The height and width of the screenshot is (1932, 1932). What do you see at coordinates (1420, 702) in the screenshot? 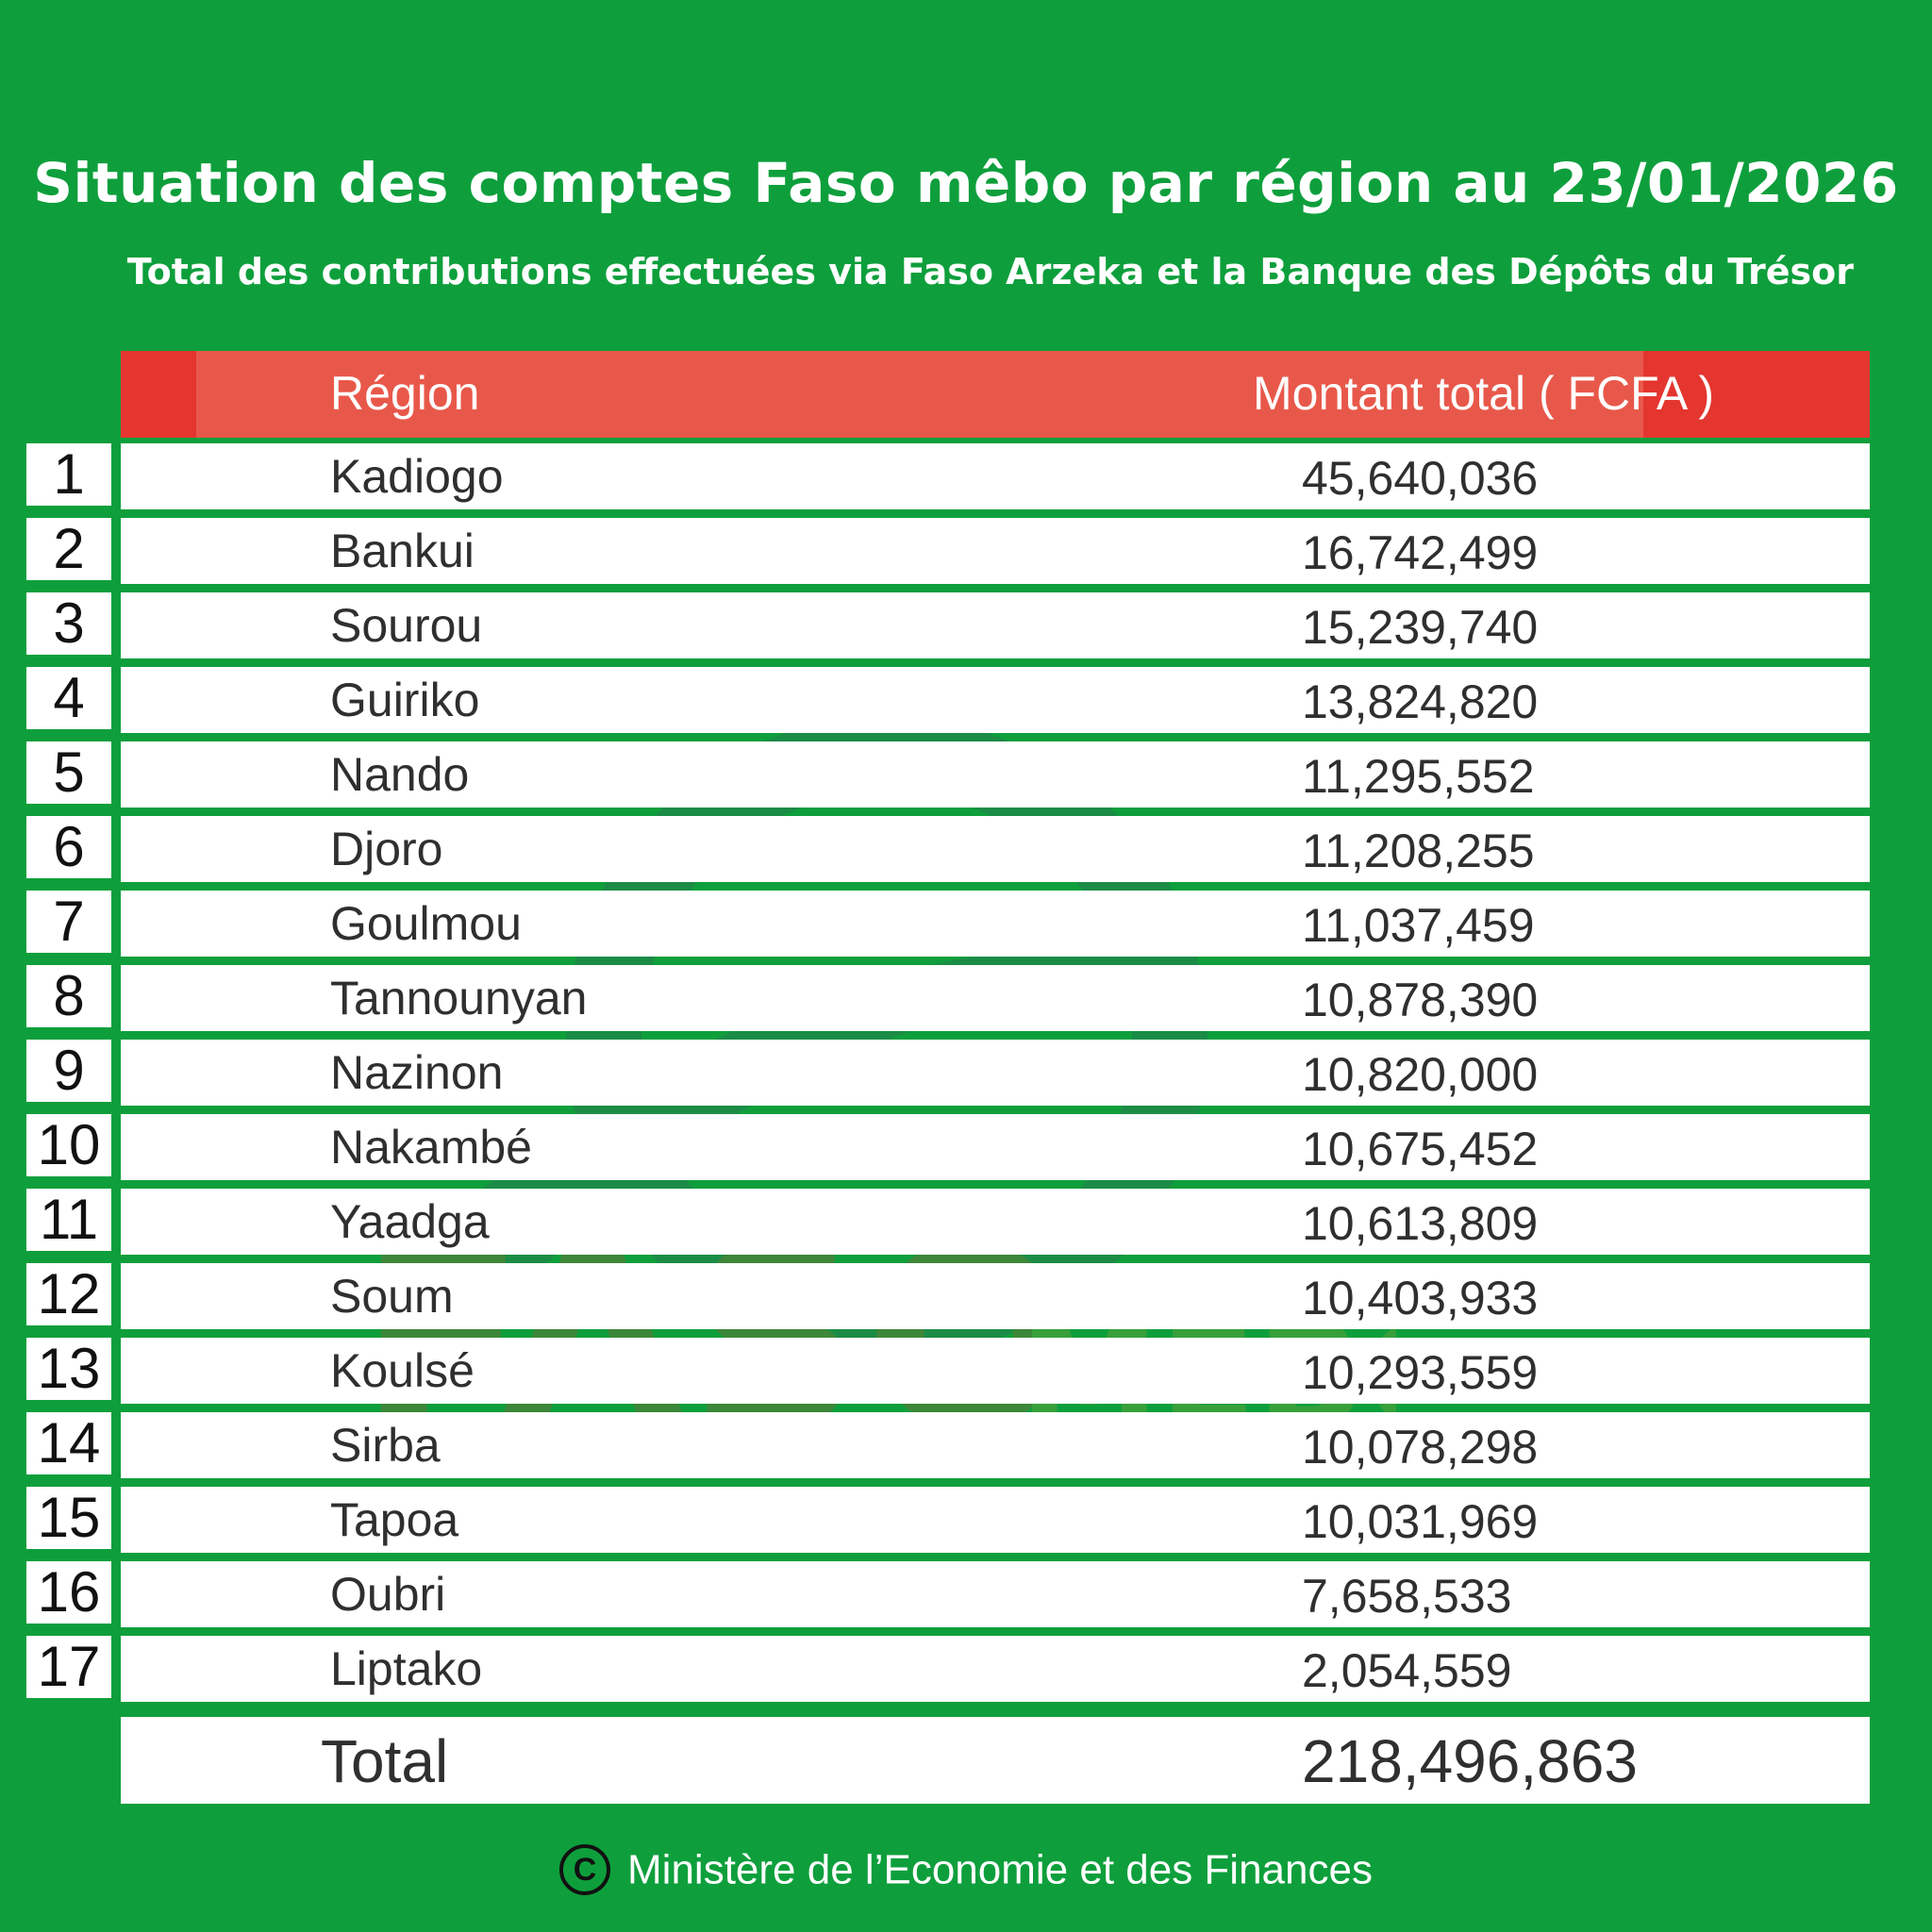
I see `region-amount: 13,824,820` at bounding box center [1420, 702].